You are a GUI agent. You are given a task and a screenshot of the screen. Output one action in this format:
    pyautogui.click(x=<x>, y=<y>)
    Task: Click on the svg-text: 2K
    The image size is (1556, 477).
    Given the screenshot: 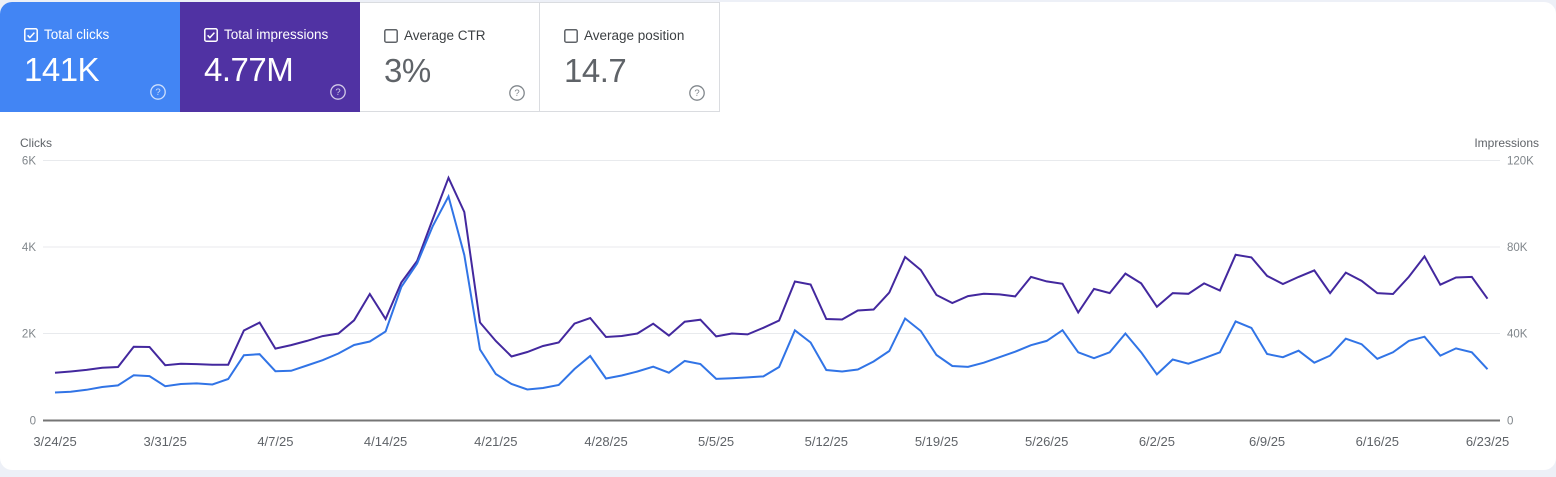 What is the action you would take?
    pyautogui.click(x=29, y=335)
    